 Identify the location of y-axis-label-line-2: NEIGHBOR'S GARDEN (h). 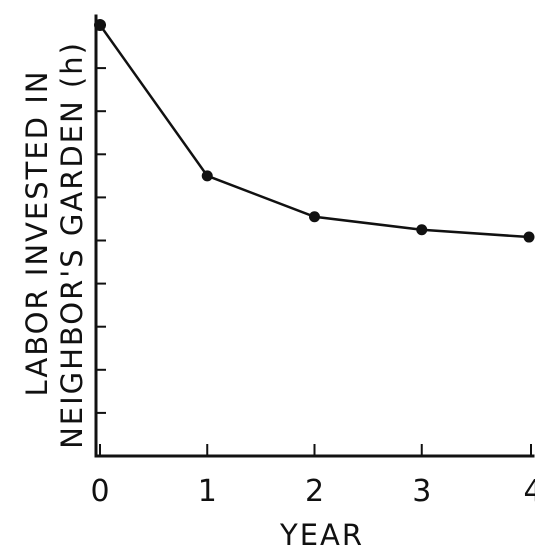
(72, 245).